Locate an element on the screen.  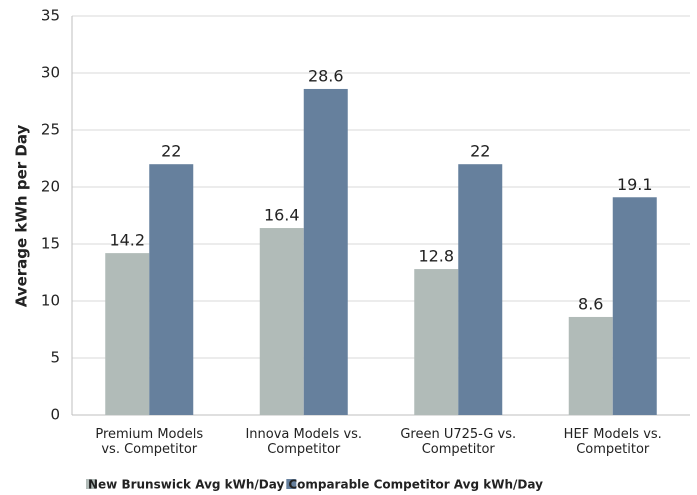
y-tick-label: 10 is located at coordinates (50, 301).